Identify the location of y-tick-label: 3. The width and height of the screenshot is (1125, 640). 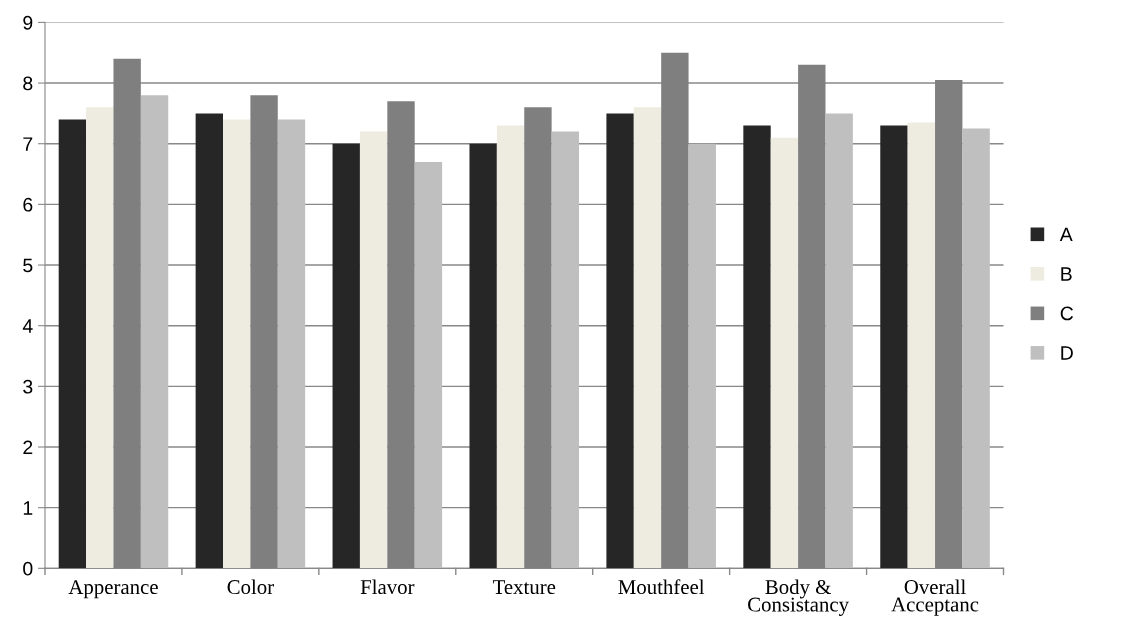
(28, 386).